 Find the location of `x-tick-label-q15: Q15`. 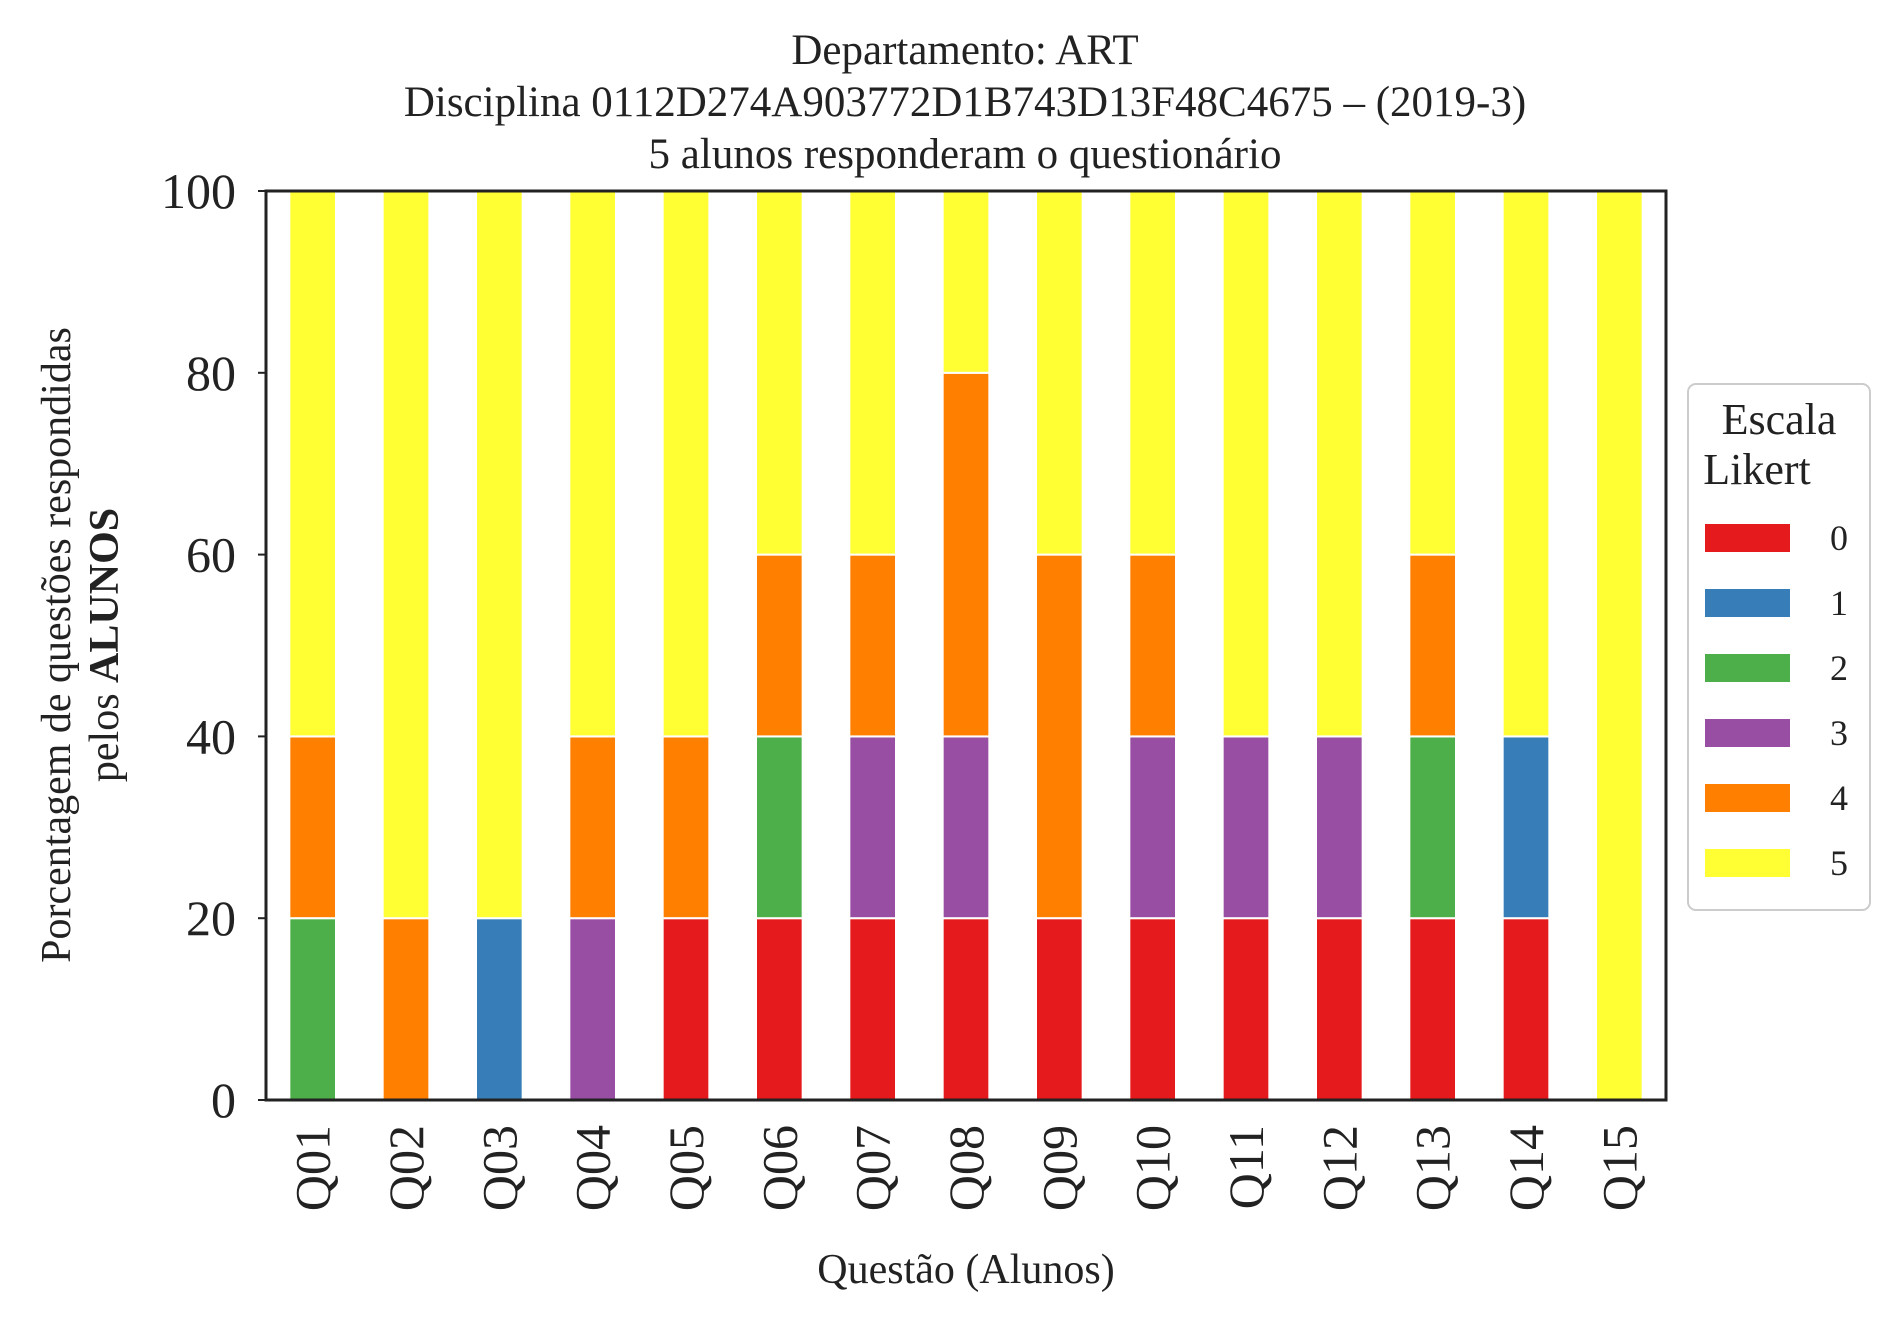

x-tick-label-q15: Q15 is located at coordinates (1619, 1168).